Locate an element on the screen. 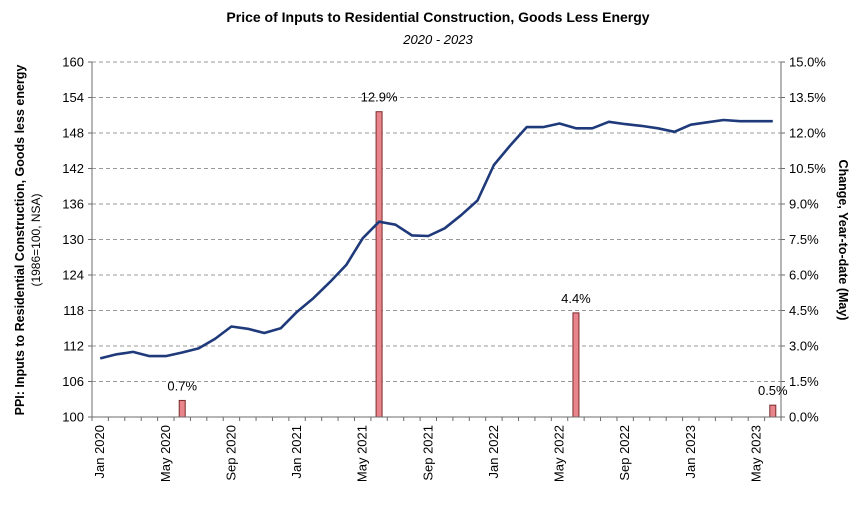  y-left-tick-label: 112 is located at coordinates (73, 346).